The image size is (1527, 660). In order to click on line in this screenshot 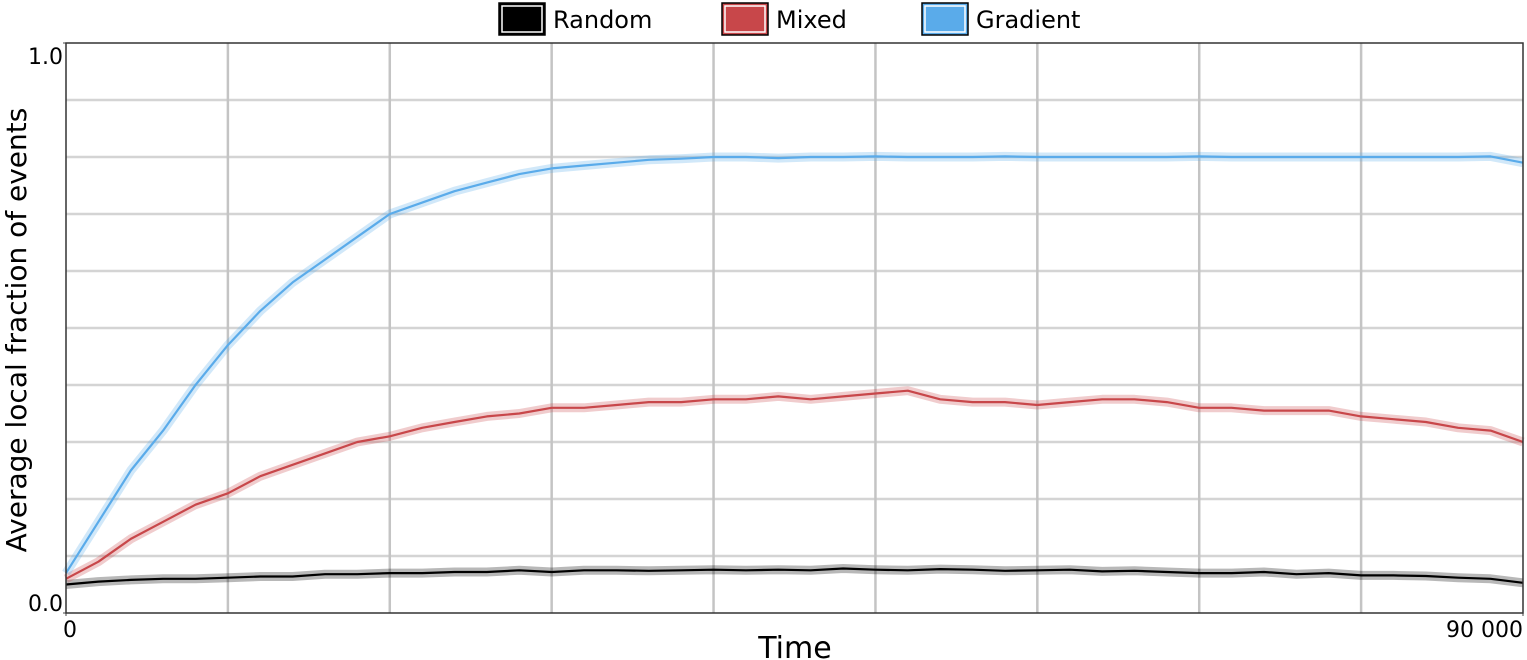, I will do `click(794, 576)`.